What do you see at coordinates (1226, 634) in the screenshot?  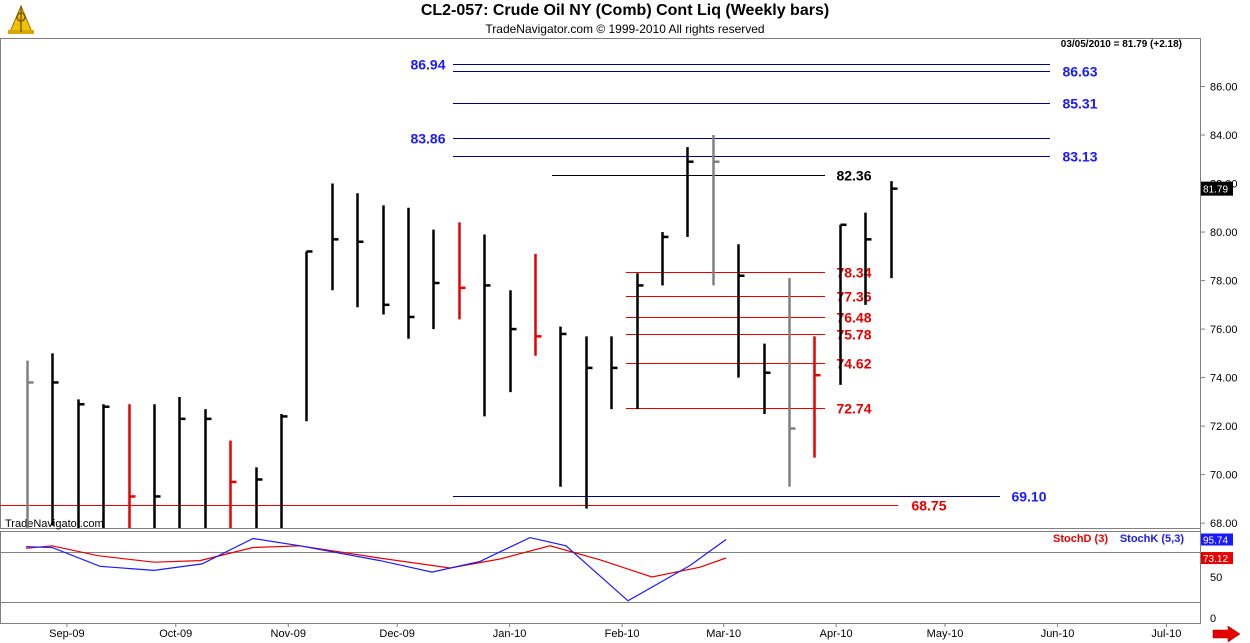 I see `right-arrow-icon` at bounding box center [1226, 634].